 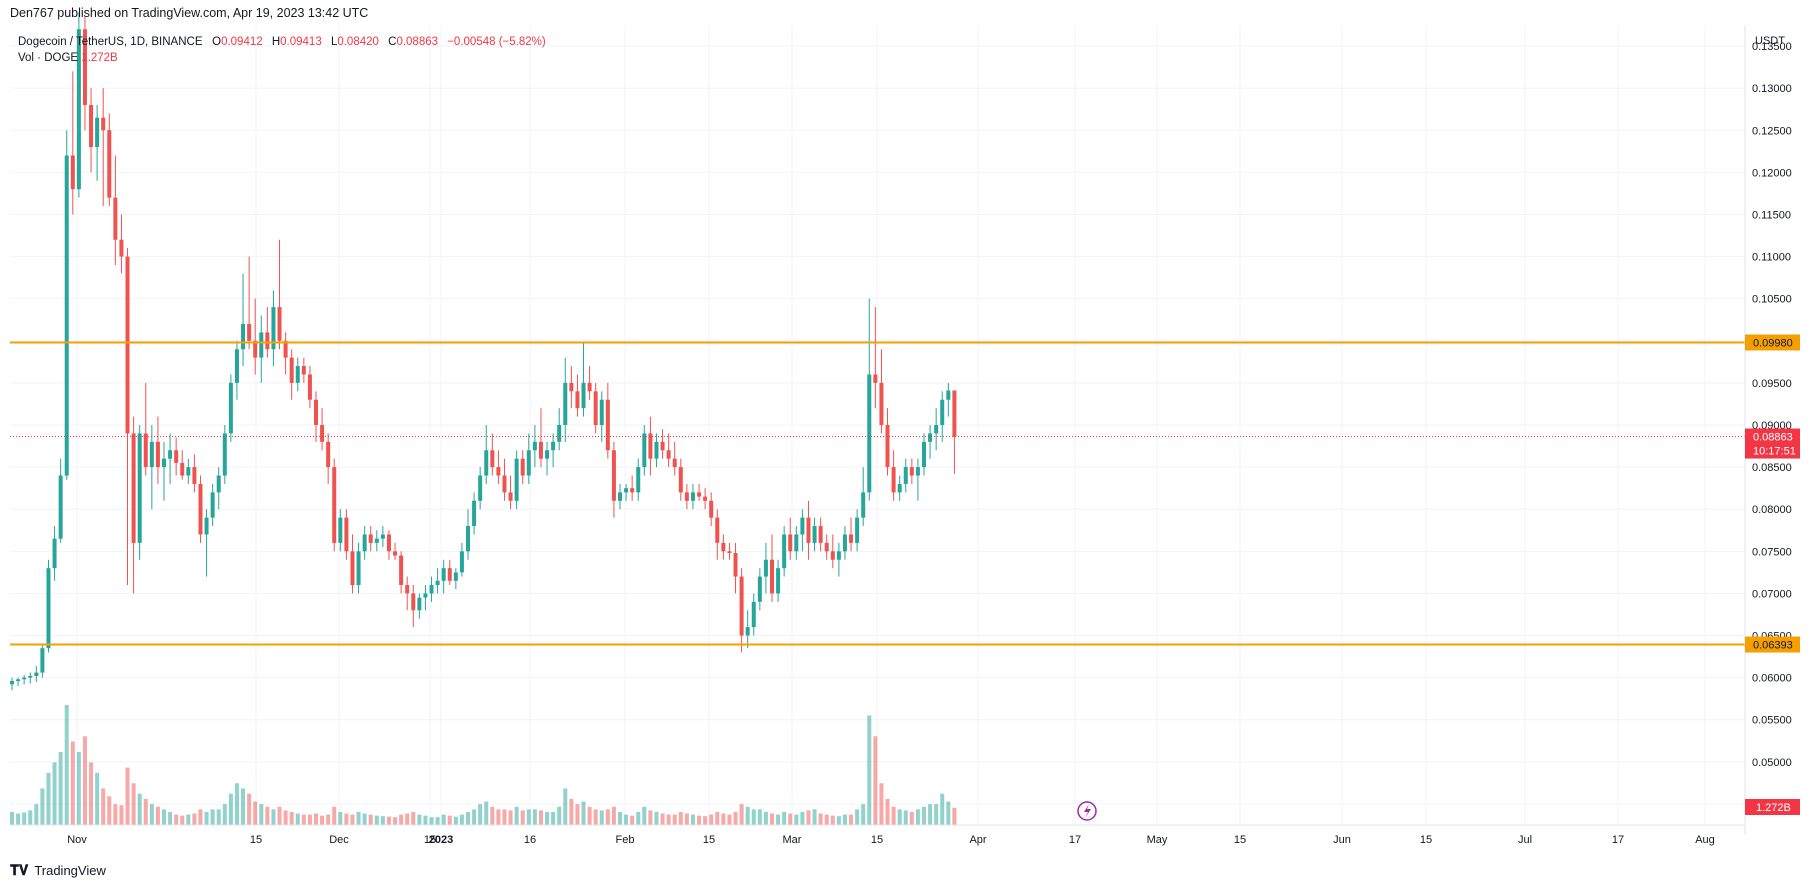 I want to click on time-tick-label: Jun, so click(x=1342, y=840).